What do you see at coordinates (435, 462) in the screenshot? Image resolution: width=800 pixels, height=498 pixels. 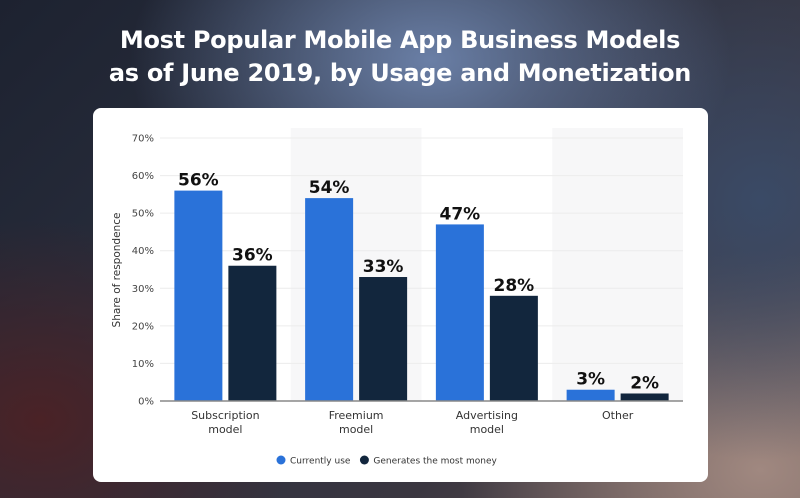 I see `legend-label: Generates the most money` at bounding box center [435, 462].